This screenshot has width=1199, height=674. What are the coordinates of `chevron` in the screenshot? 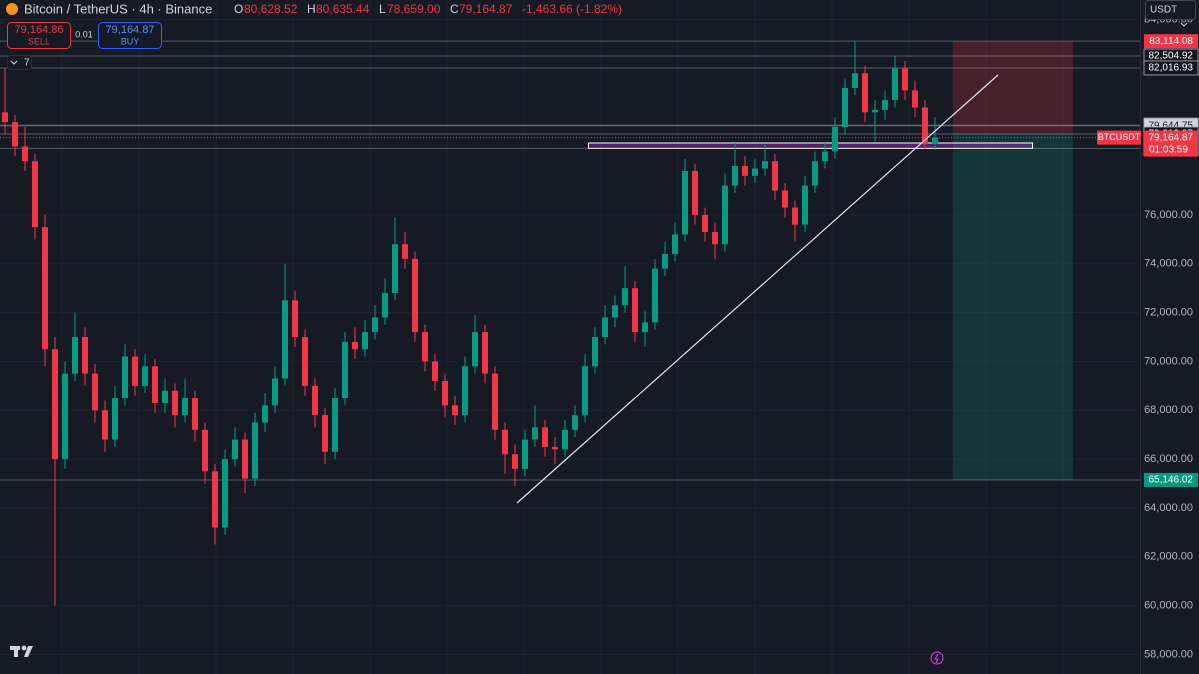 It's located at (14, 62).